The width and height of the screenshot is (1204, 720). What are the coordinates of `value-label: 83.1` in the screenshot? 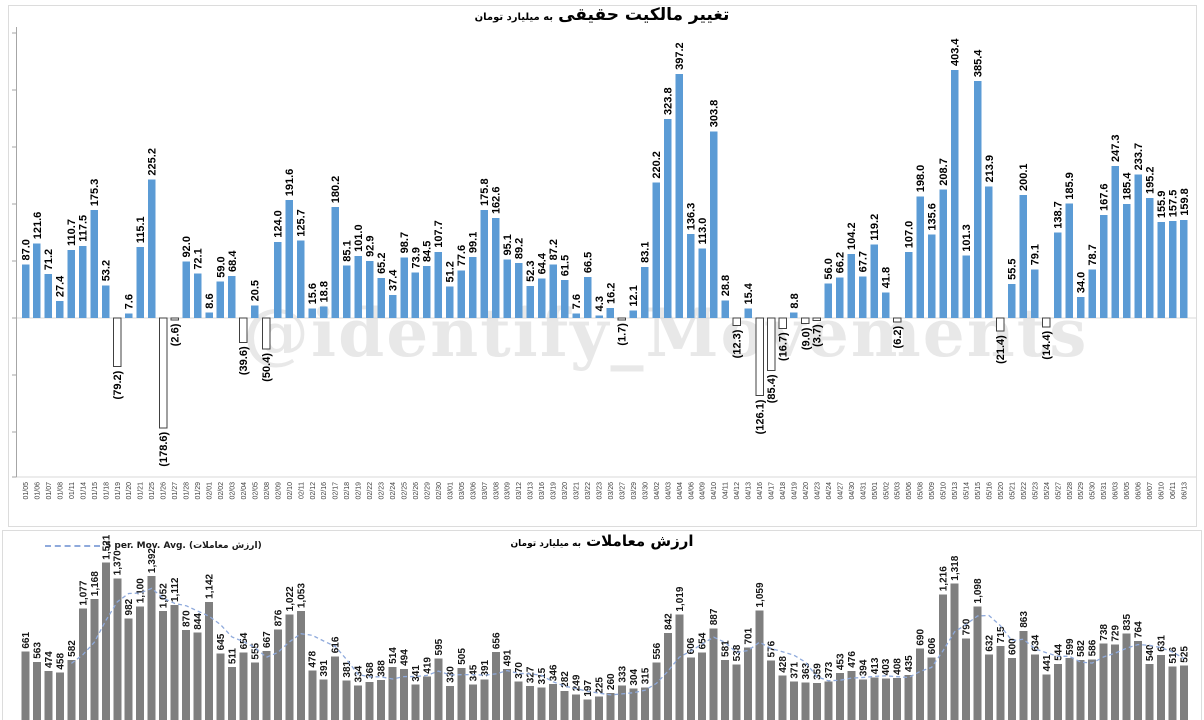 It's located at (646, 251).